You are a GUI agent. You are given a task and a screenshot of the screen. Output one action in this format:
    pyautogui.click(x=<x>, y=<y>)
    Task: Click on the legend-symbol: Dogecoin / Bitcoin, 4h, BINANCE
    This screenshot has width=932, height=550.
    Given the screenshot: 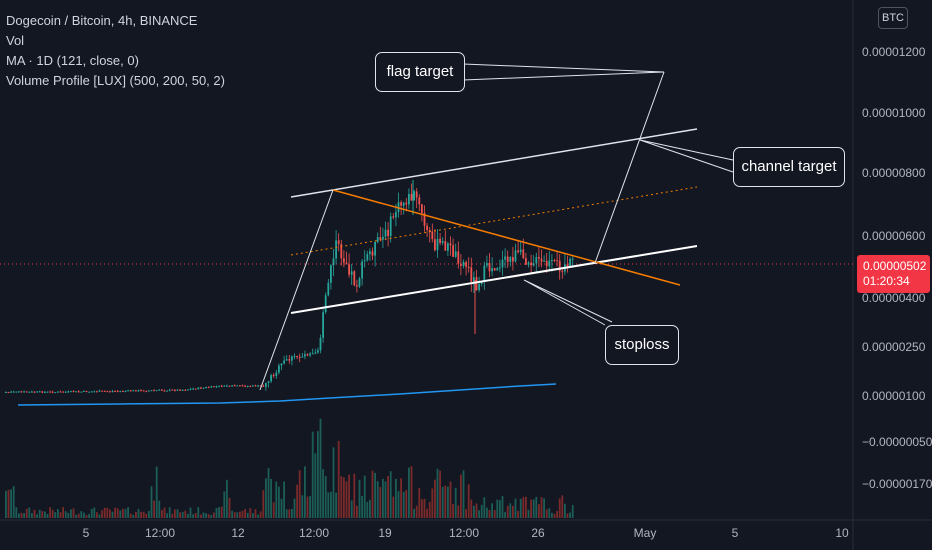 What is the action you would take?
    pyautogui.click(x=102, y=20)
    